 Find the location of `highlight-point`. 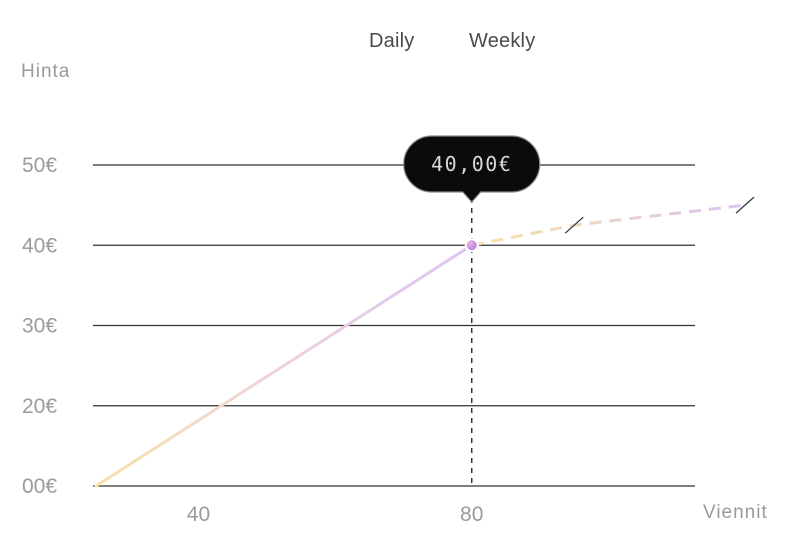

highlight-point is located at coordinates (471, 245).